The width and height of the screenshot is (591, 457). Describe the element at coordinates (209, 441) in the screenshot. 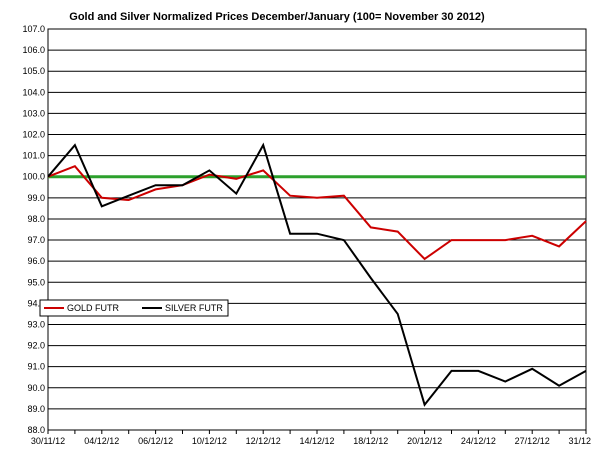

I see `x-tick-label: 10/12/12` at that location.